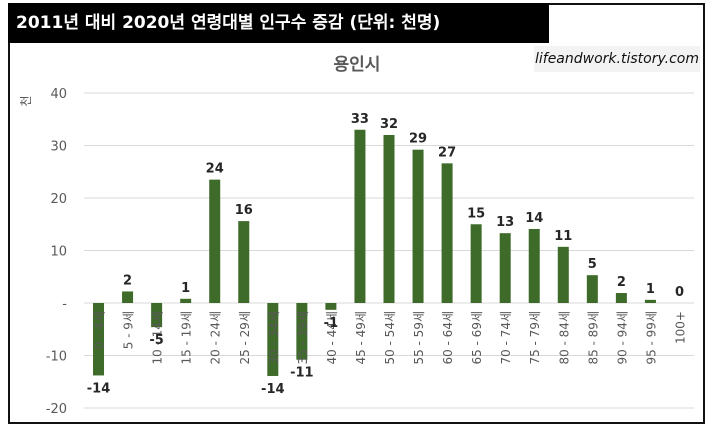  I want to click on data-label: 27, so click(447, 152).